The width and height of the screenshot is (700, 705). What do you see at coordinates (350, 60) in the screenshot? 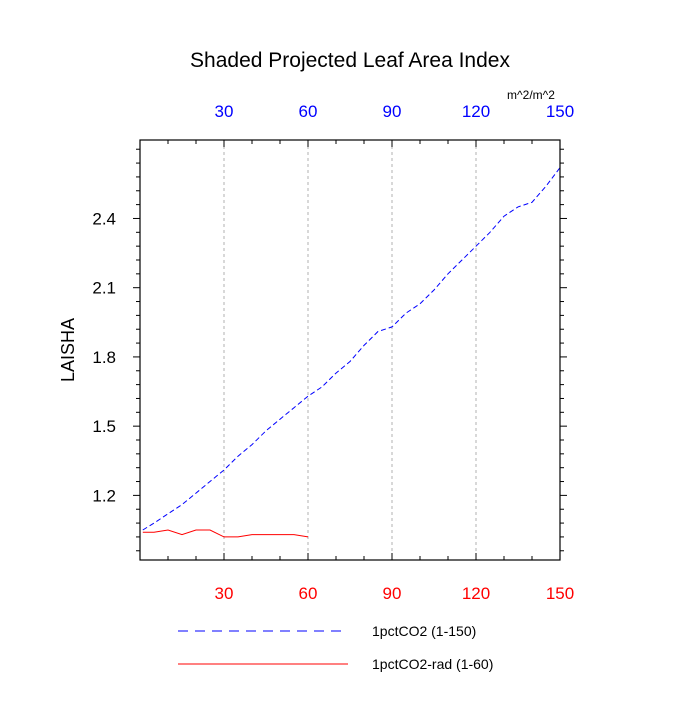
I see `chart-title: Shaded Projected Leaf Area Index` at bounding box center [350, 60].